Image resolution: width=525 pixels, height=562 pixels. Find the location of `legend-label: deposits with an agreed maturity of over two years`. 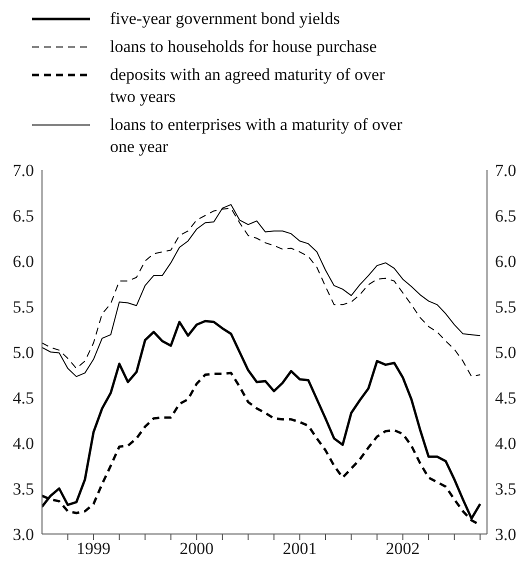

legend-label: deposits with an agreed maturity of over two years is located at coordinates (248, 86).